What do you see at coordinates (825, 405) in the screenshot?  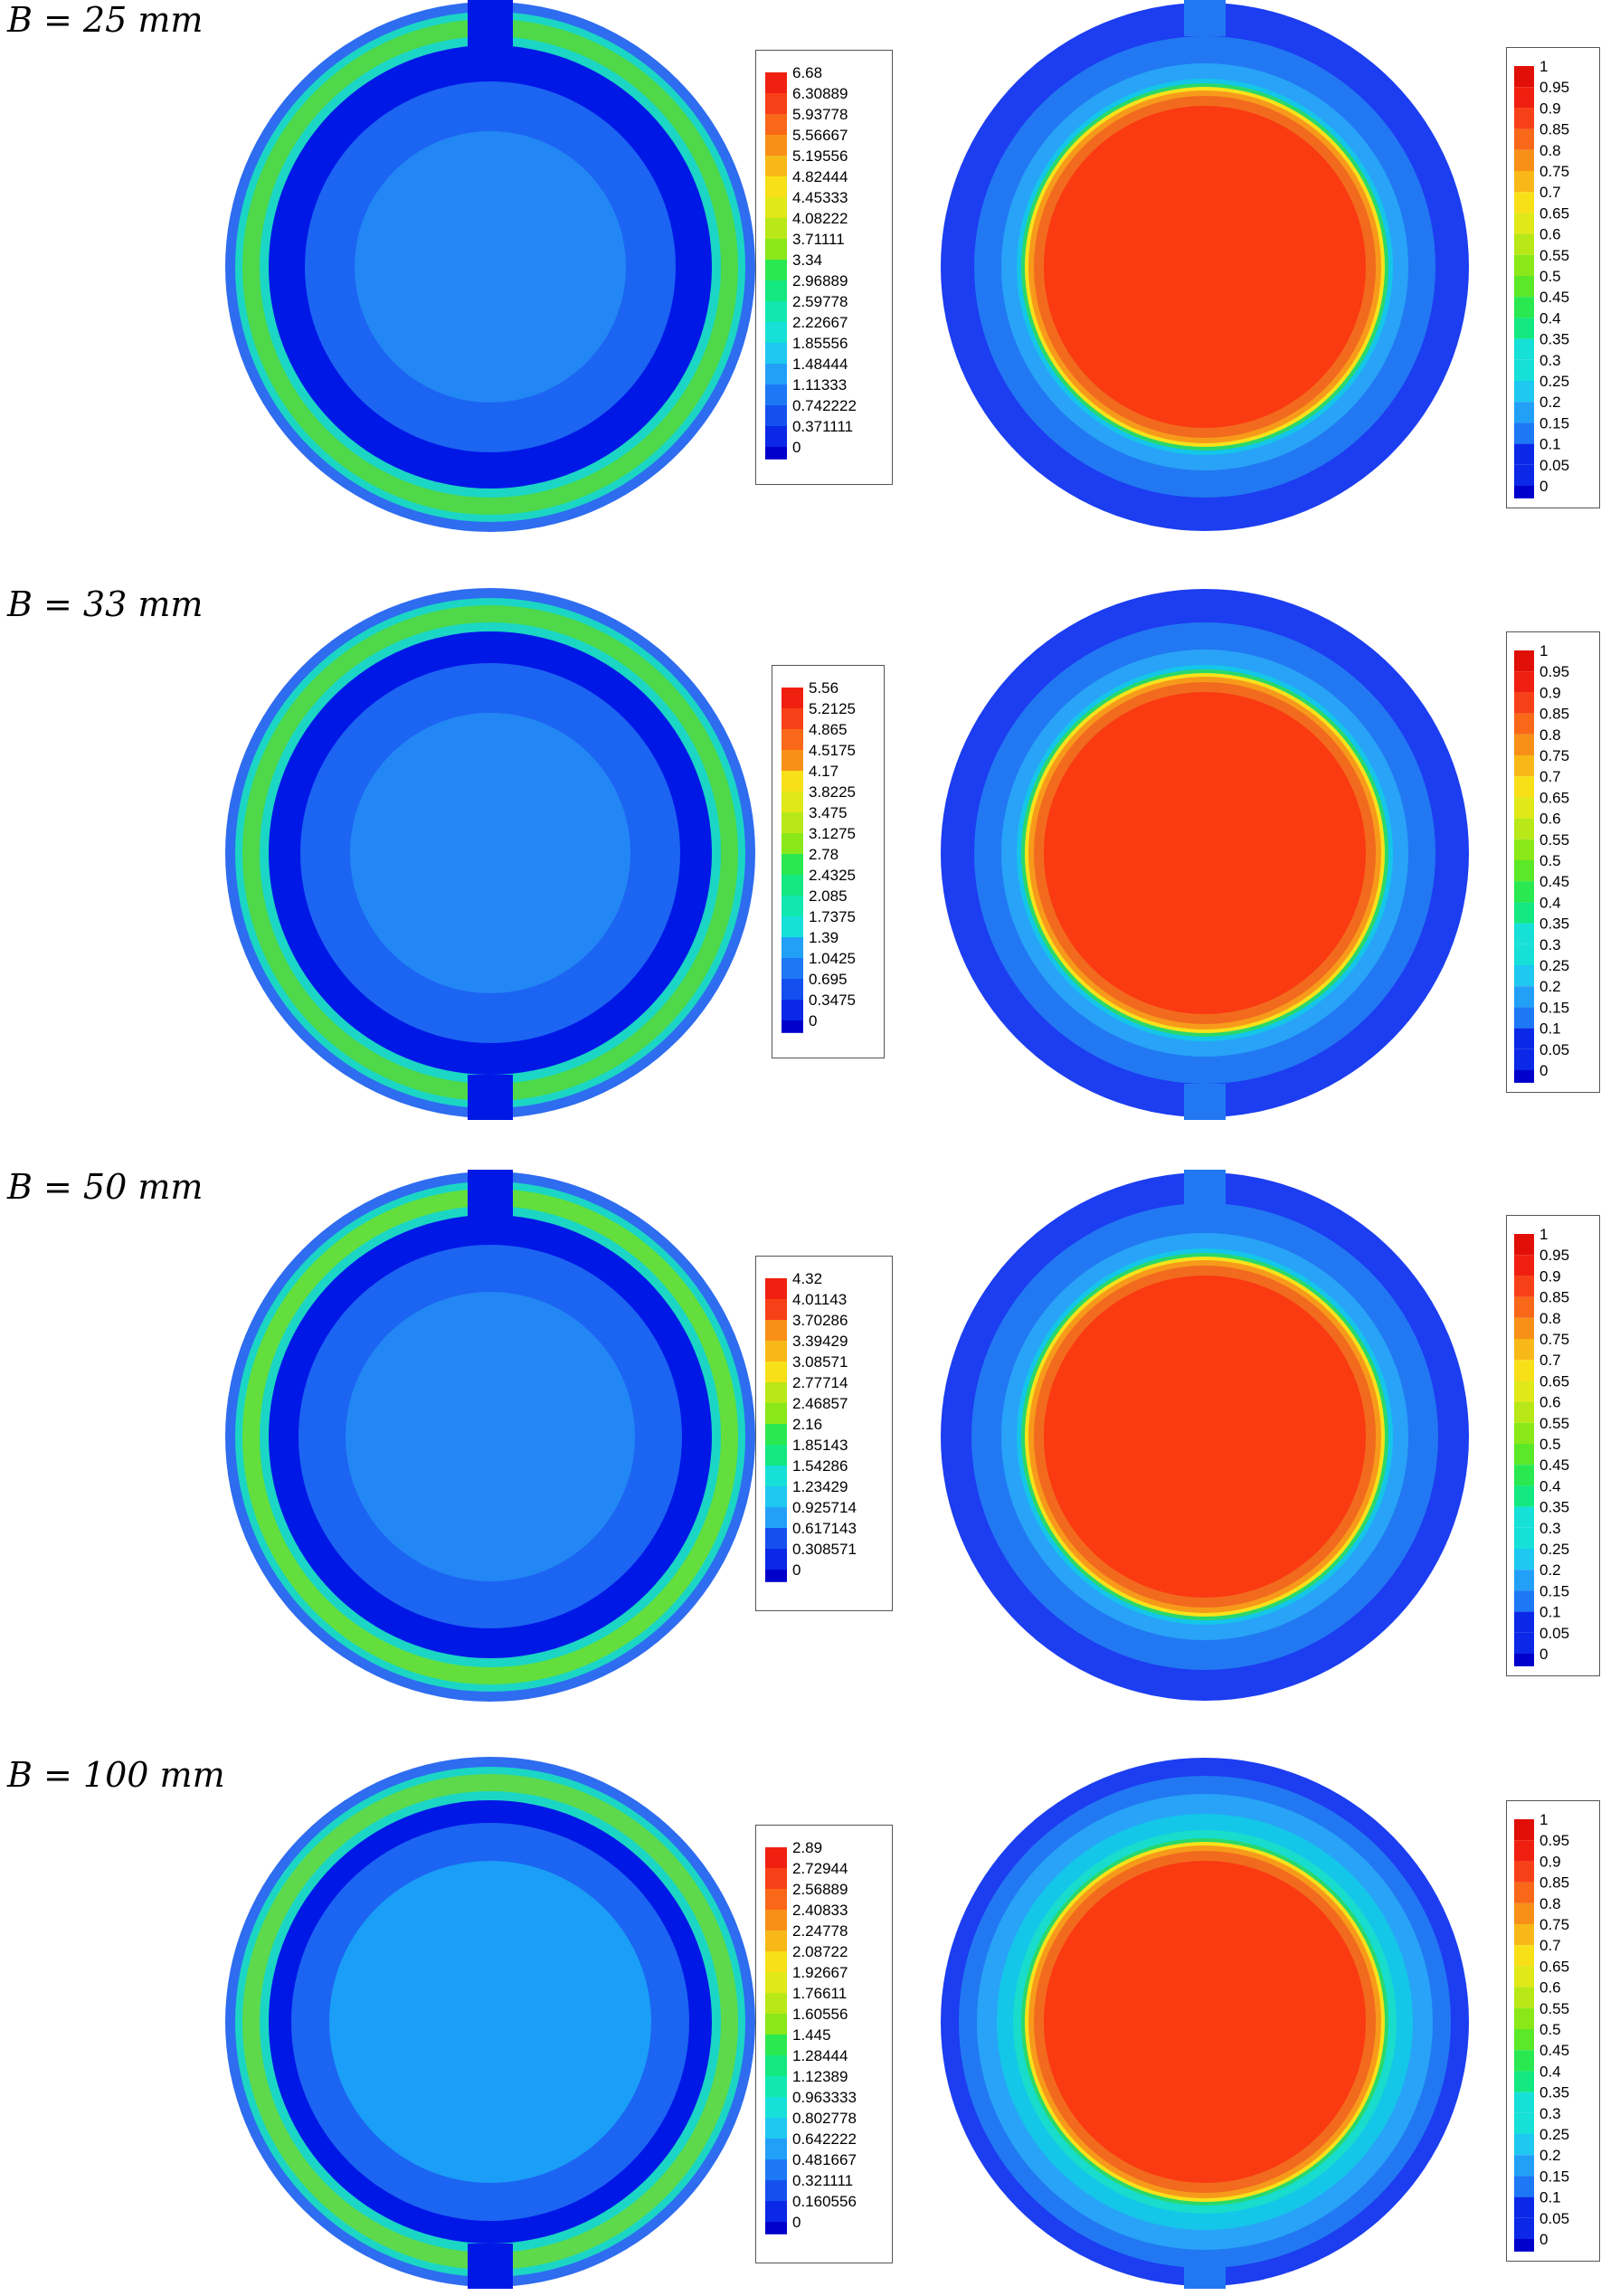 I see `legend-tick-label: 0.742222` at bounding box center [825, 405].